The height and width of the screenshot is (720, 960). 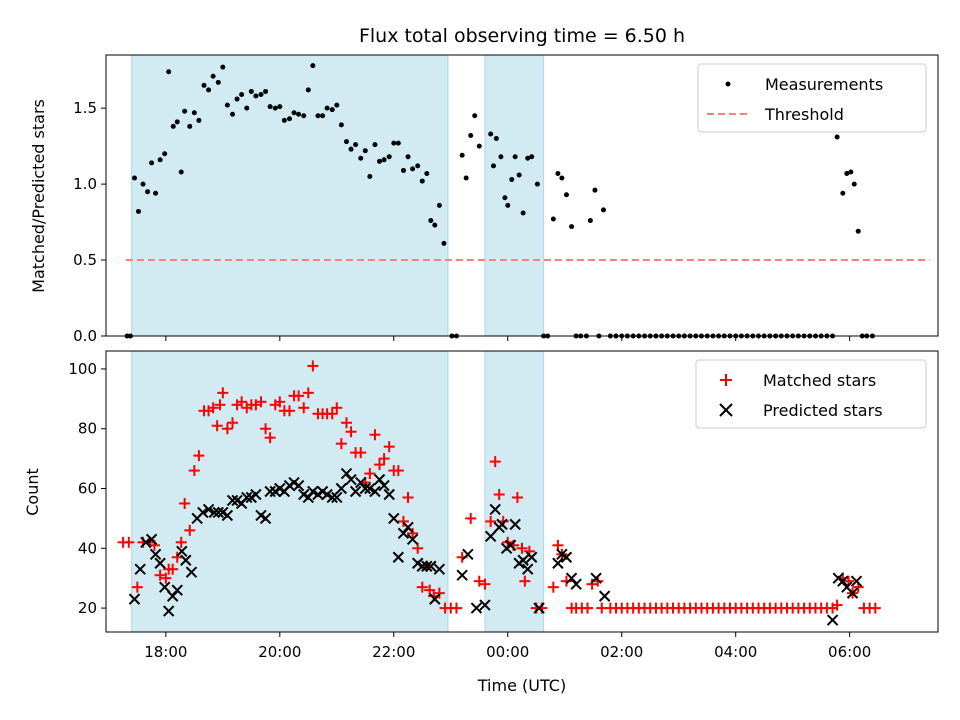 I want to click on x-ticks, so click(x=508, y=338).